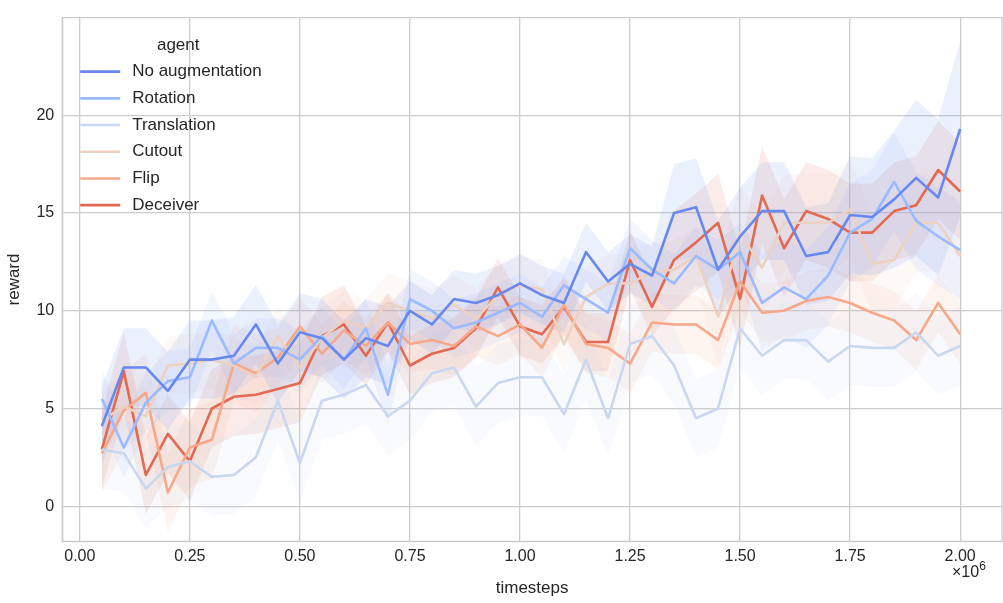 This screenshot has width=1003, height=603. I want to click on y-tick-label: 10, so click(45, 310).